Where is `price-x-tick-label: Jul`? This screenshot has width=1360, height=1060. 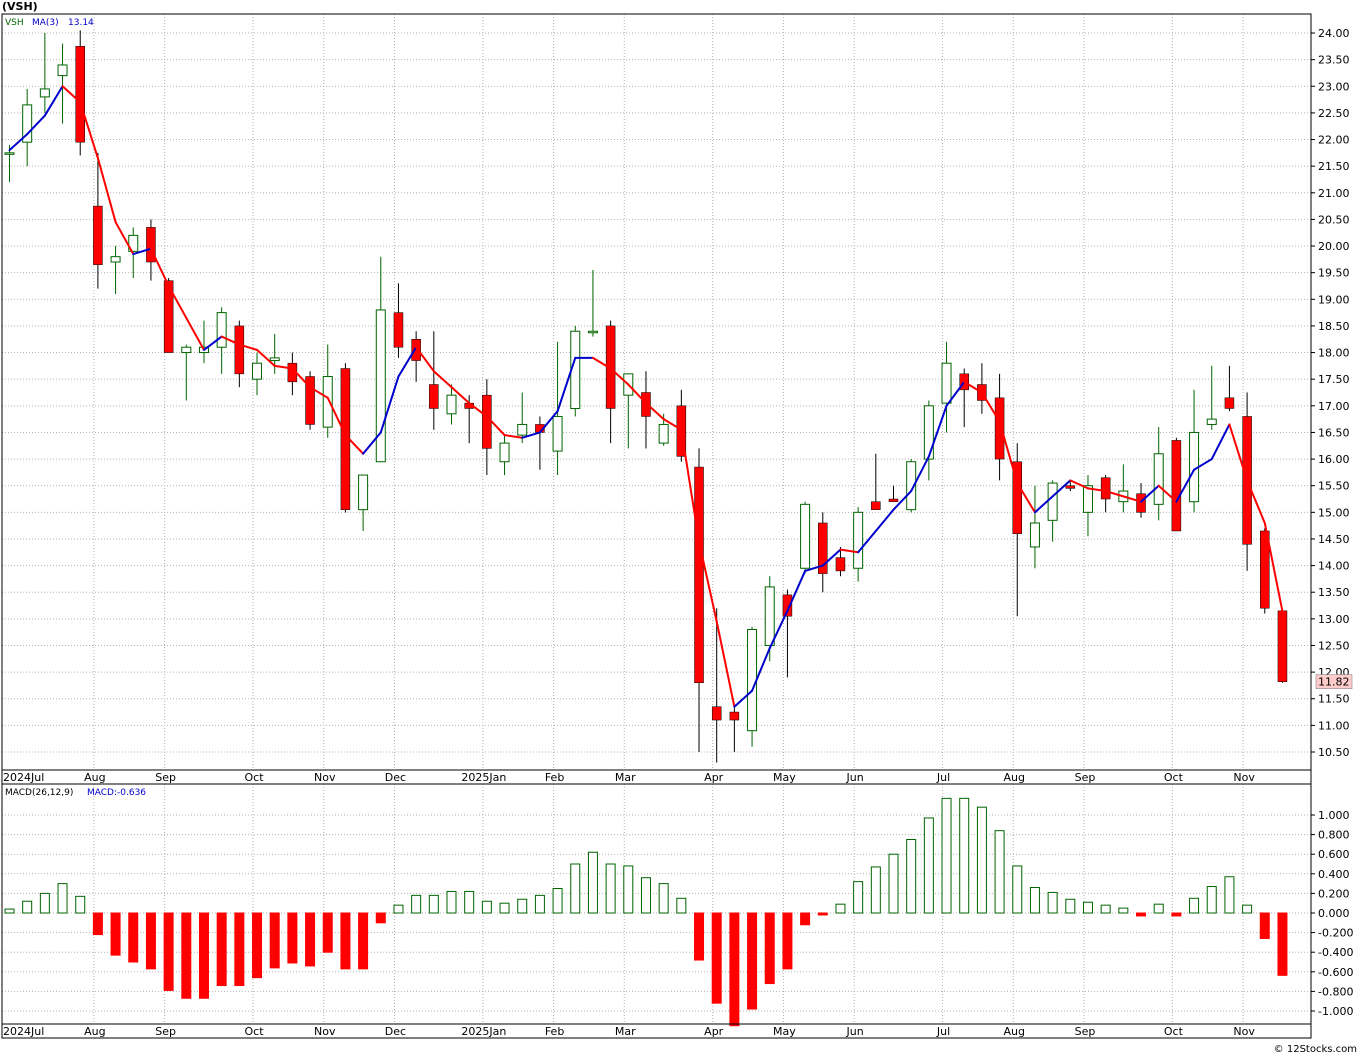
price-x-tick-label: Jul is located at coordinates (943, 777).